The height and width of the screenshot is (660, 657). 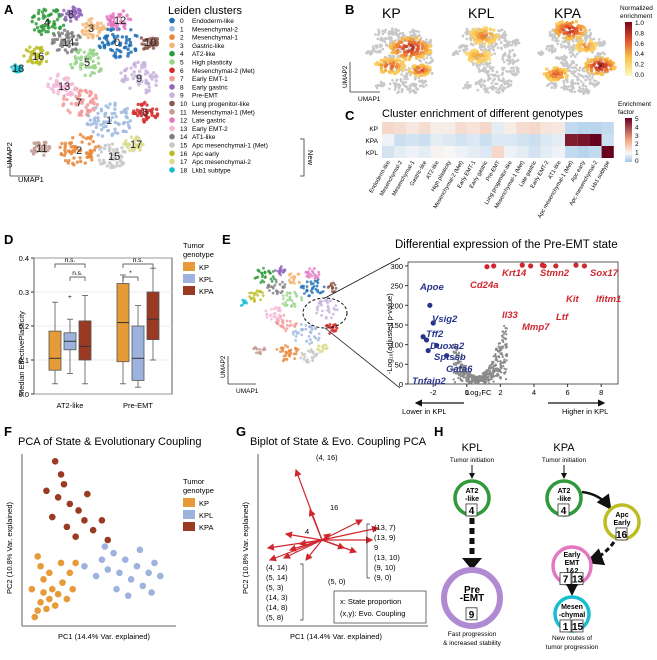 I want to click on volcano-down-point, so click(x=426, y=340).